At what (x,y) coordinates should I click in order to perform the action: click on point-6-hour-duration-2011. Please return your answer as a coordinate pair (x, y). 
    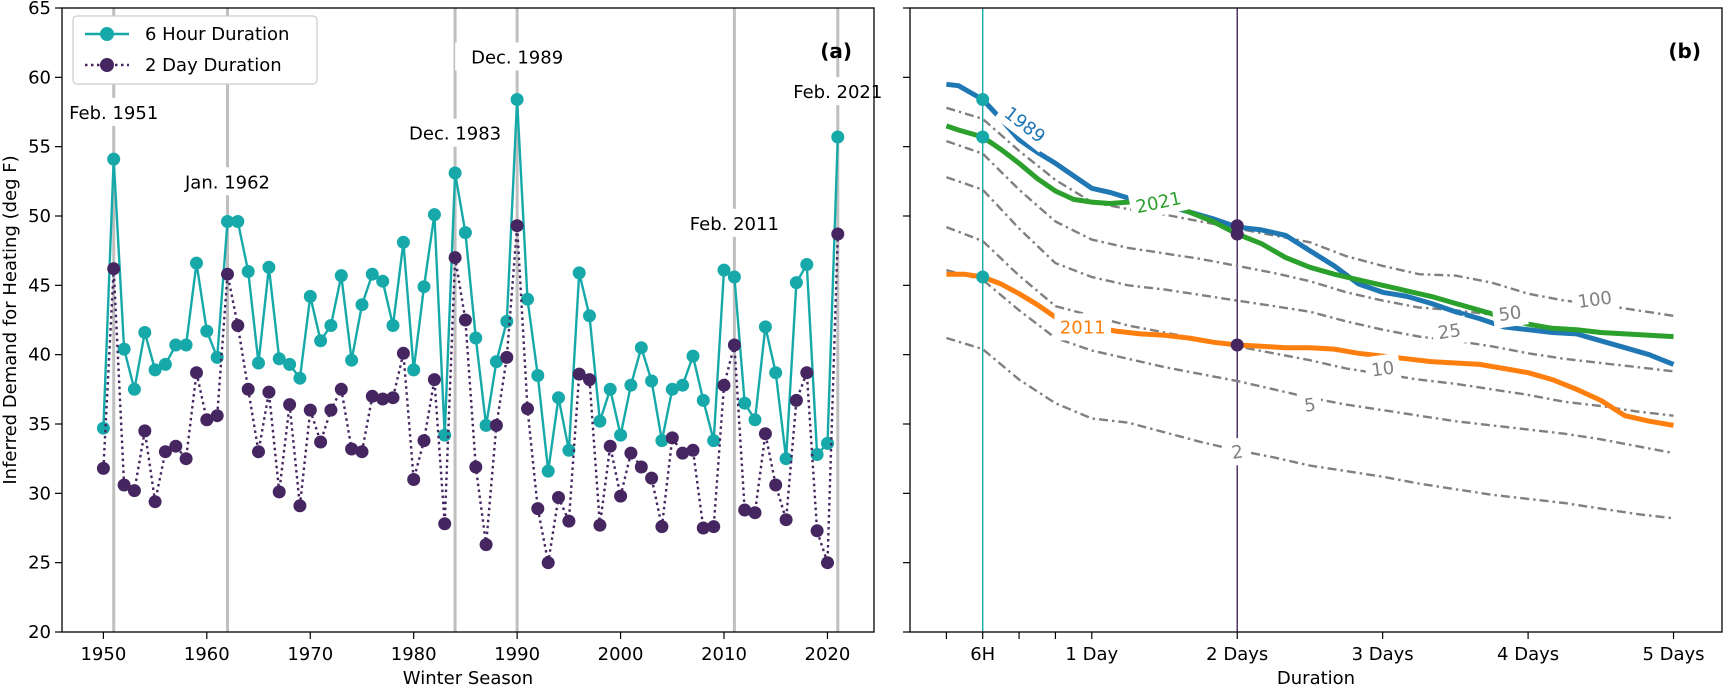
    Looking at the image, I should click on (734, 277).